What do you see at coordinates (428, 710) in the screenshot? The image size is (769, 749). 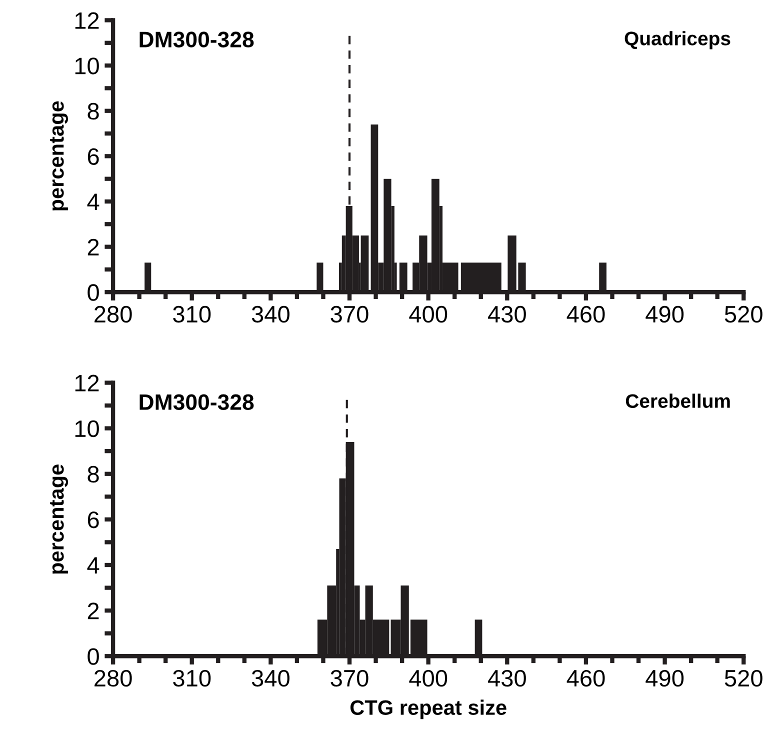 I see `x-axis-title: CTG repeat size` at bounding box center [428, 710].